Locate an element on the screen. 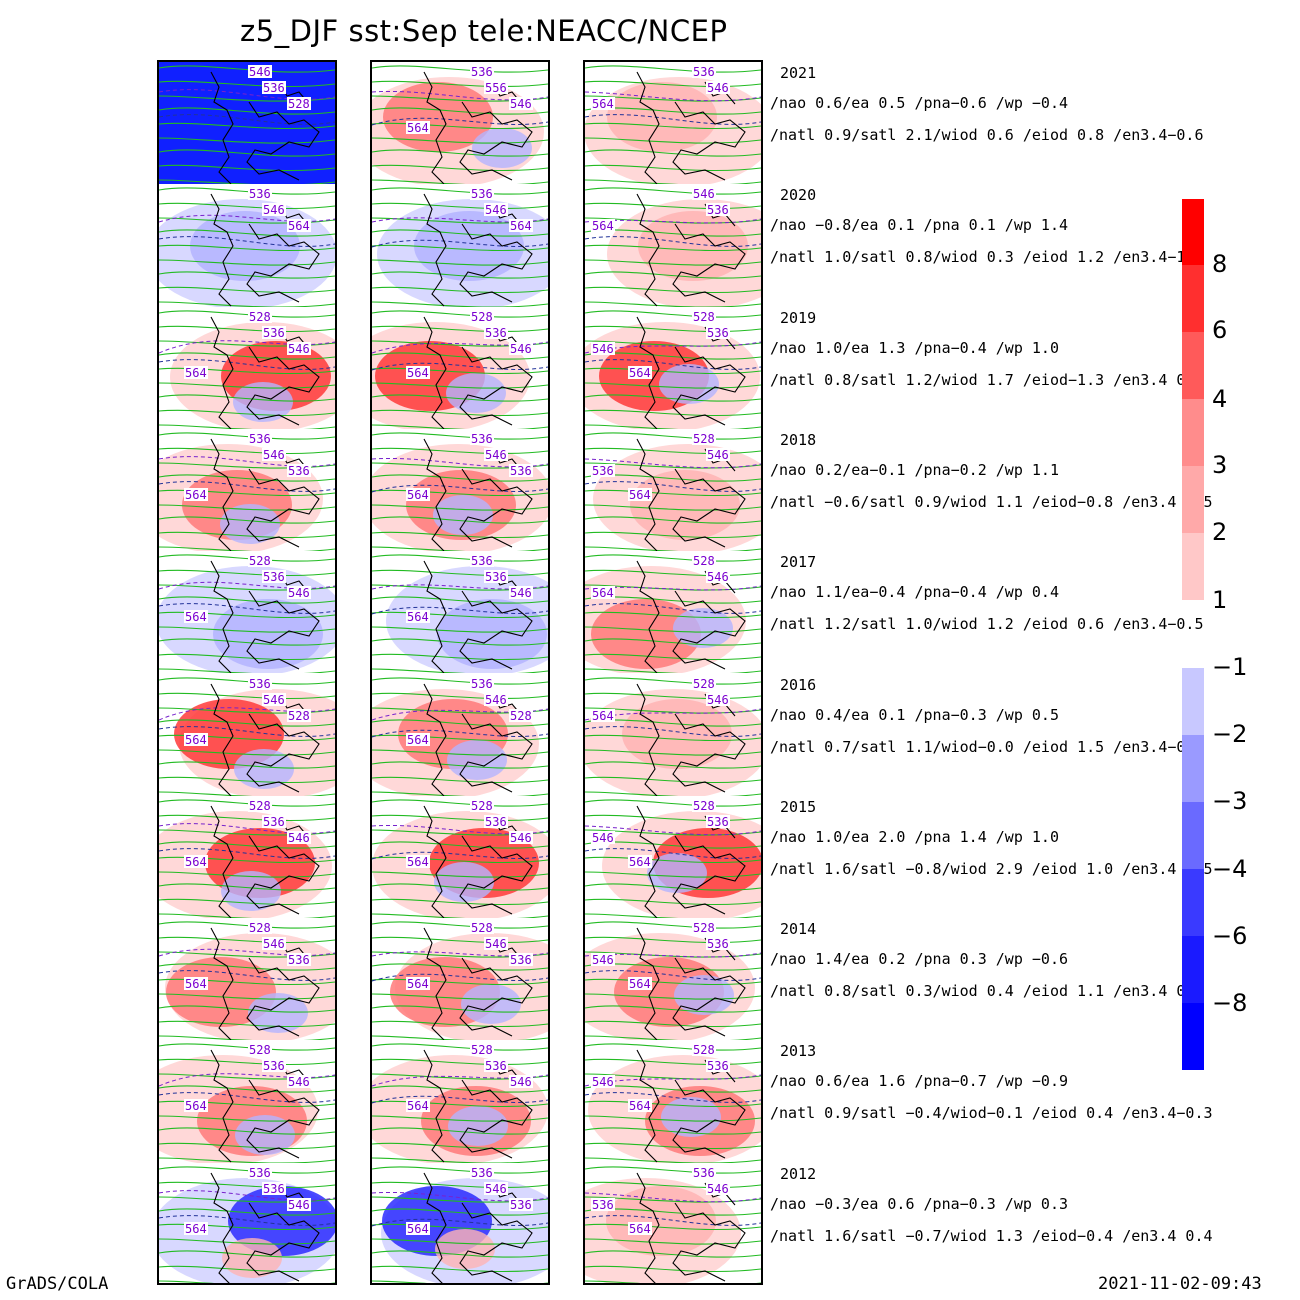 This screenshot has width=1300, height=1300. year-label: 2014 is located at coordinates (798, 929).